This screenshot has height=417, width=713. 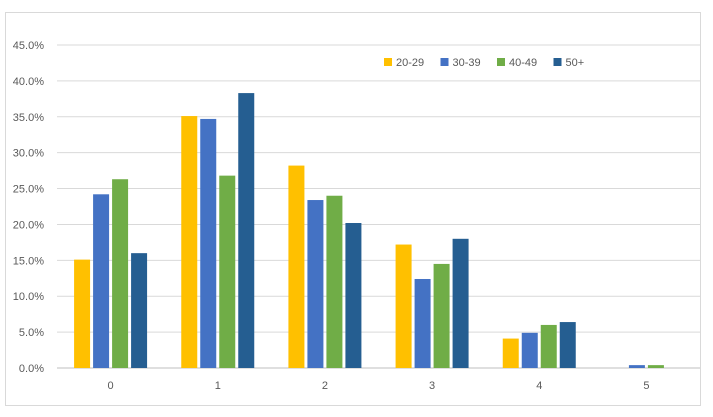 What do you see at coordinates (28, 297) in the screenshot?
I see `y-tick-label: 10.0%` at bounding box center [28, 297].